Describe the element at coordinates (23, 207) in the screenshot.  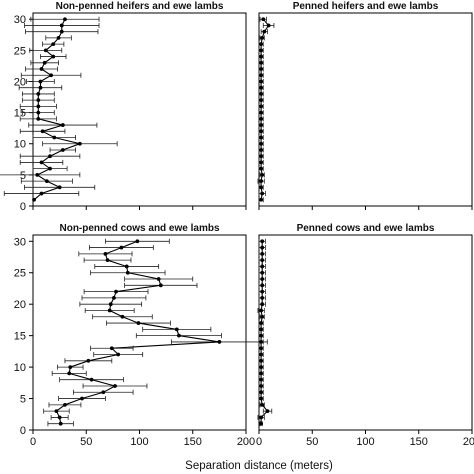
I see `y-tick-label: 0` at that location.